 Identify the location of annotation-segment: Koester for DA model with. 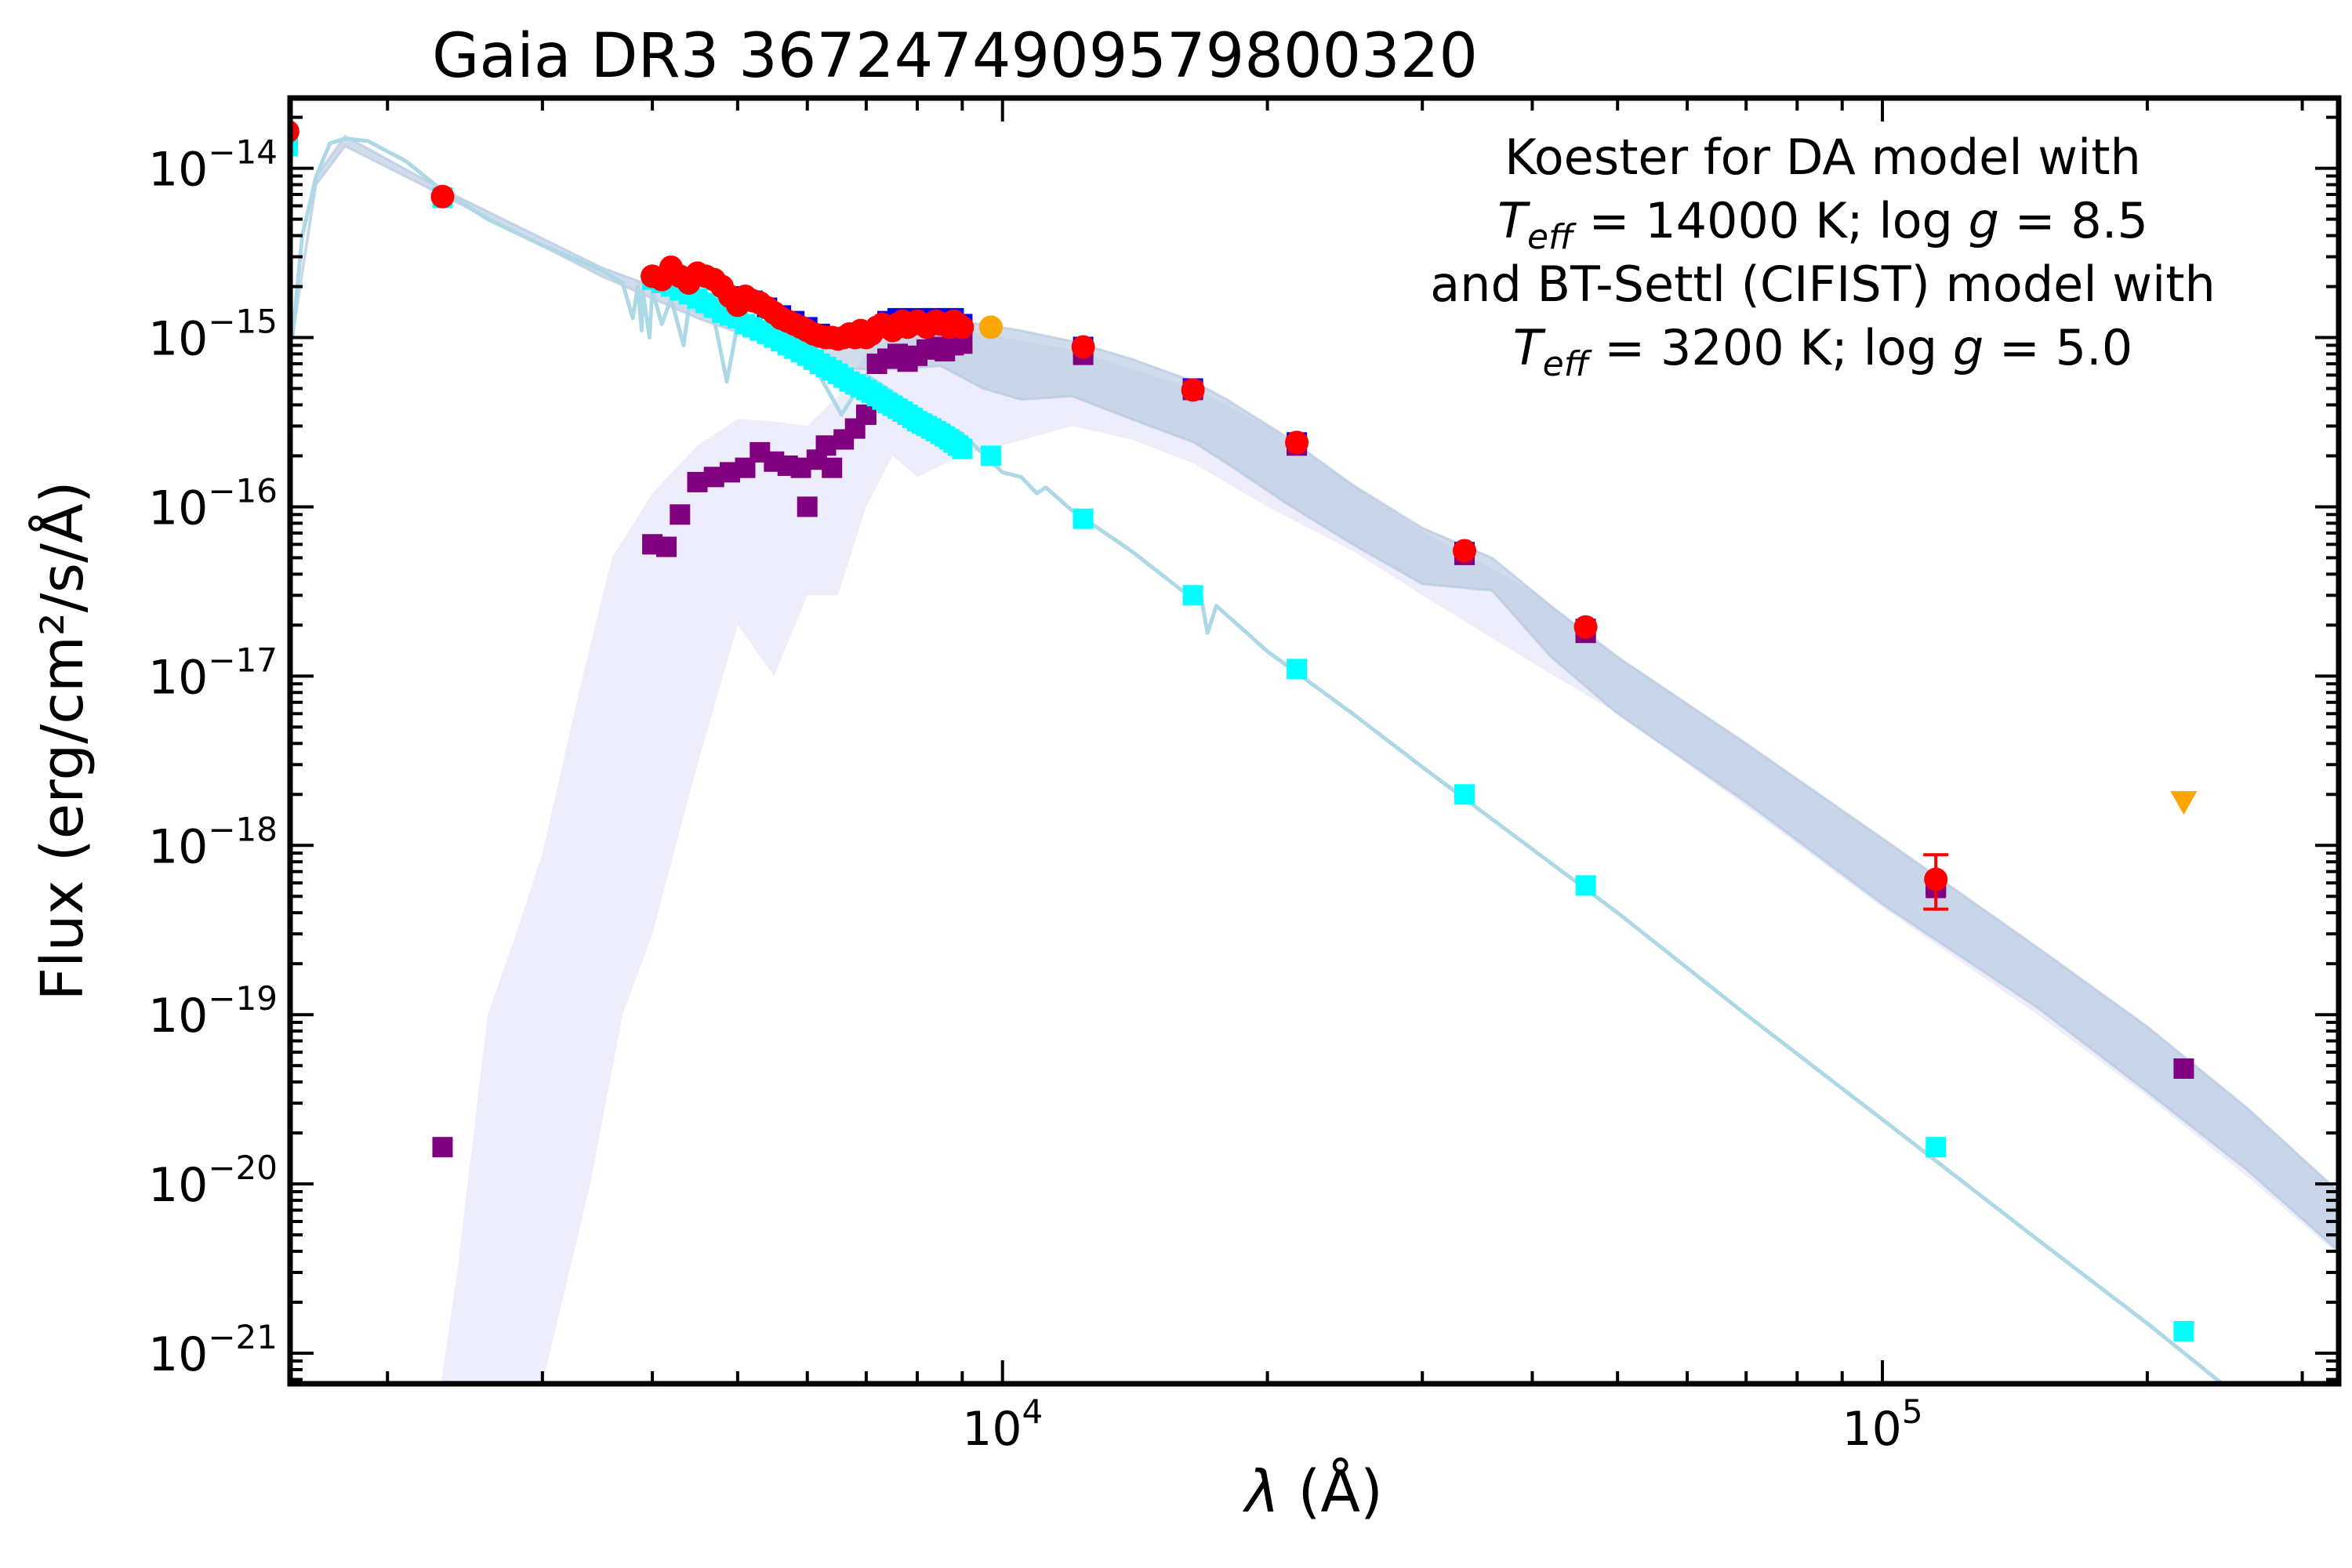
(1822, 157).